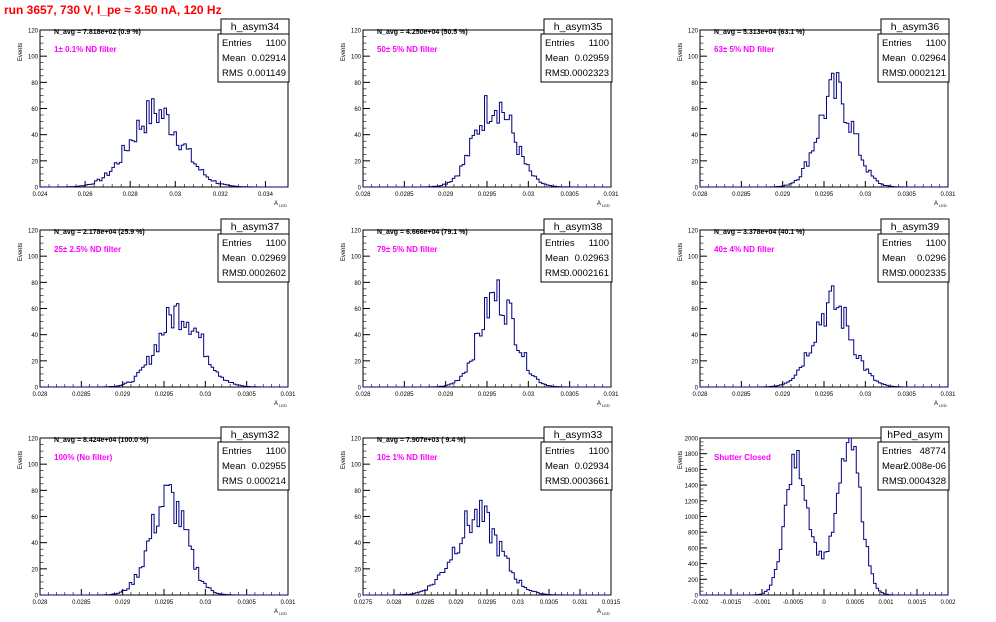 This screenshot has width=996, height=622. Describe the element at coordinates (269, 466) in the screenshot. I see `stats-value: 0.02955` at that location.